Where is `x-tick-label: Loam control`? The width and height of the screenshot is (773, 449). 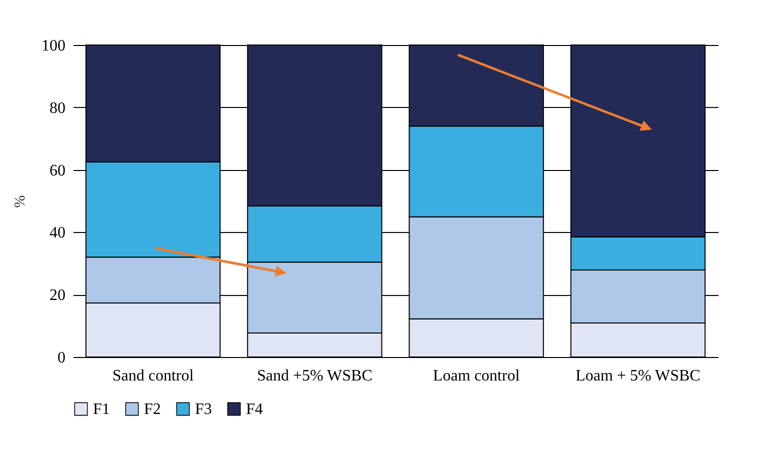
x-tick-label: Loam control is located at coordinates (476, 376).